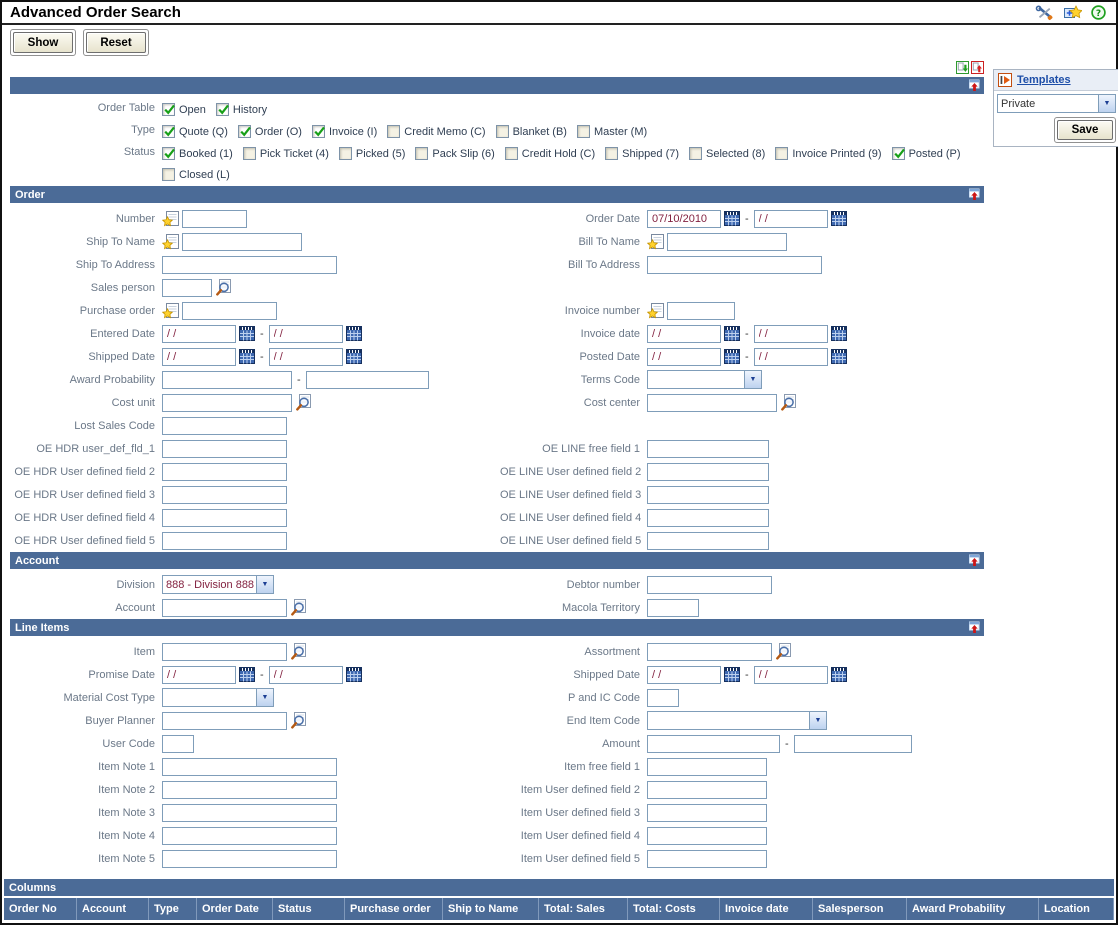 Image resolution: width=1118 pixels, height=925 pixels. Describe the element at coordinates (707, 858) in the screenshot. I see `item-user-defined-field-5-input` at that location.